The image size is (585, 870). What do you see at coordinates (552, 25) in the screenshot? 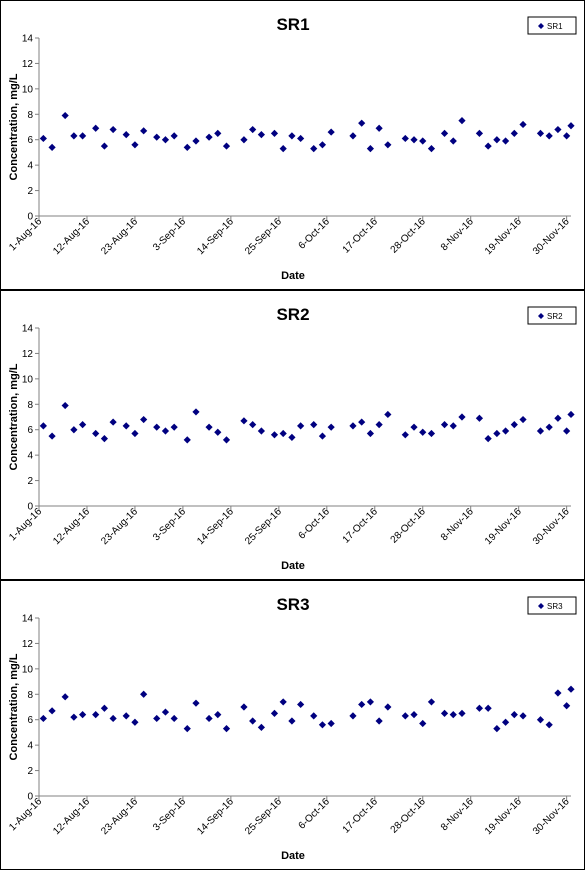
I see `legend: SR1` at bounding box center [552, 25].